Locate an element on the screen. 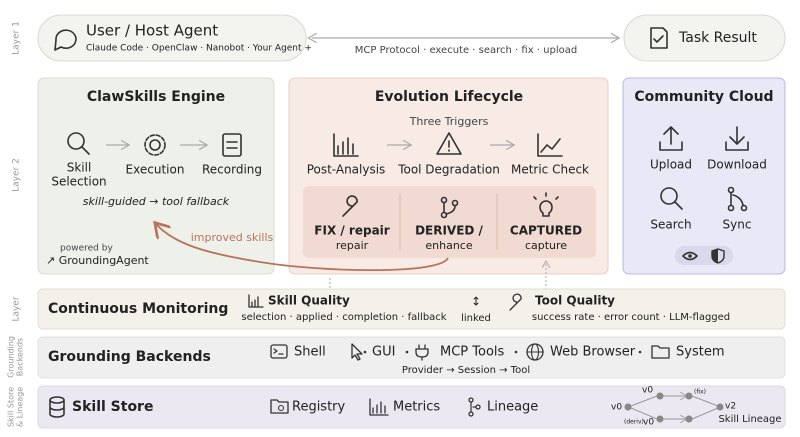 The width and height of the screenshot is (800, 437). monitoring-row is located at coordinates (411, 309).